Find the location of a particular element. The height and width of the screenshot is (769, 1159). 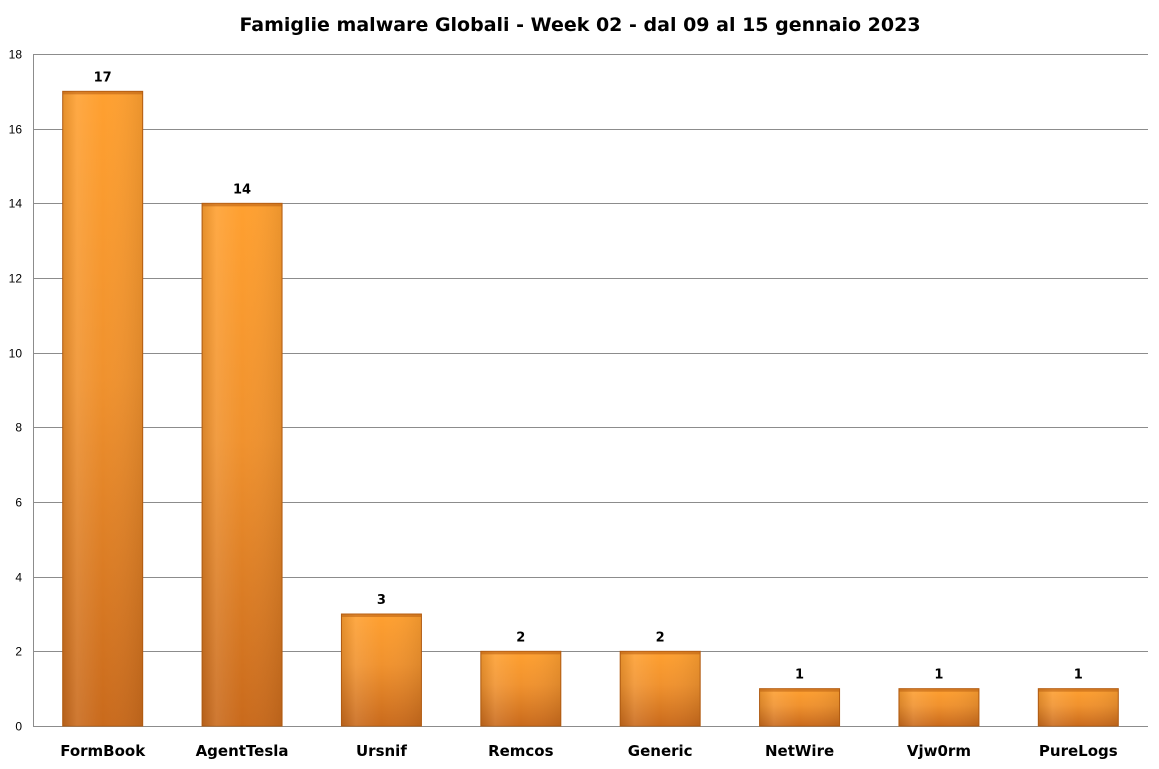

x-tick-label: Ursnif is located at coordinates (381, 751).